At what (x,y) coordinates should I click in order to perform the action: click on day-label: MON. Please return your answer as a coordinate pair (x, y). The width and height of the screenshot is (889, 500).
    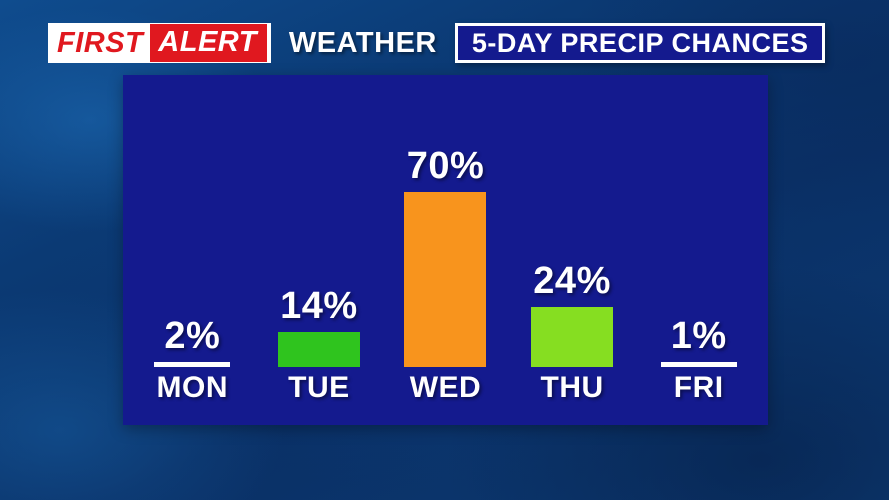
    Looking at the image, I should click on (192, 387).